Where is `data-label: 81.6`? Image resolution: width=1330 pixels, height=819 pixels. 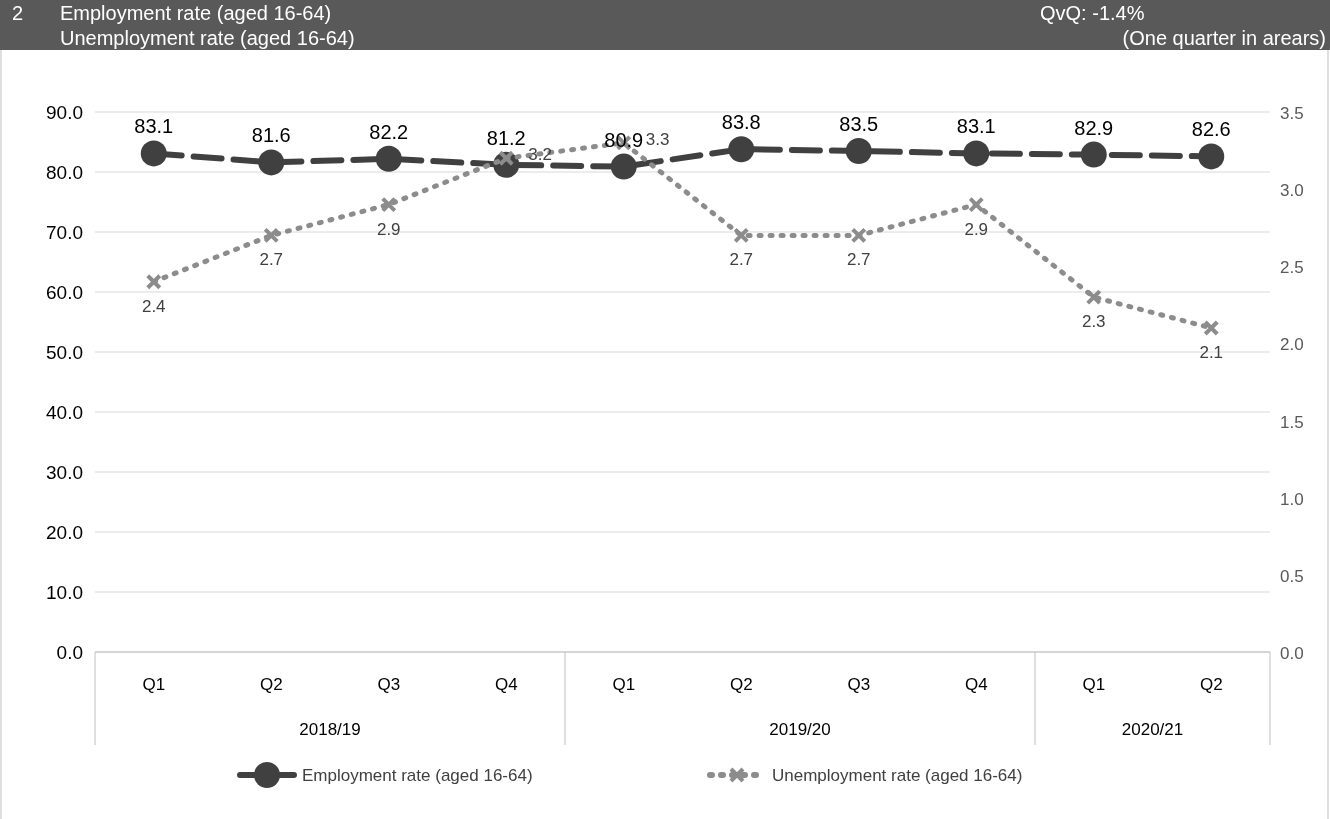 data-label: 81.6 is located at coordinates (271, 135).